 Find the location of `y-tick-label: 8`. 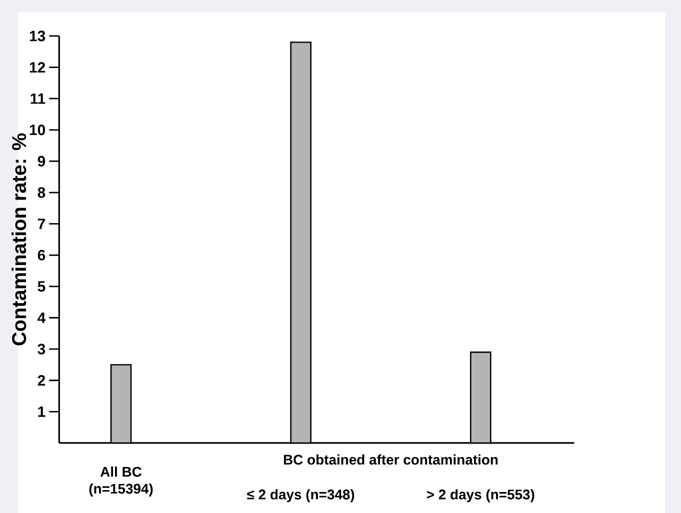

y-tick-label: 8 is located at coordinates (42, 192).